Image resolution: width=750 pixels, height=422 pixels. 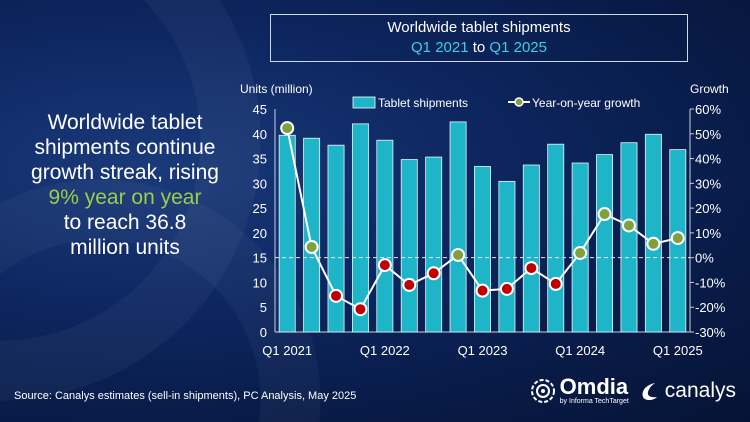 What do you see at coordinates (260, 258) in the screenshot?
I see `y-left-tick-label: 15` at bounding box center [260, 258].